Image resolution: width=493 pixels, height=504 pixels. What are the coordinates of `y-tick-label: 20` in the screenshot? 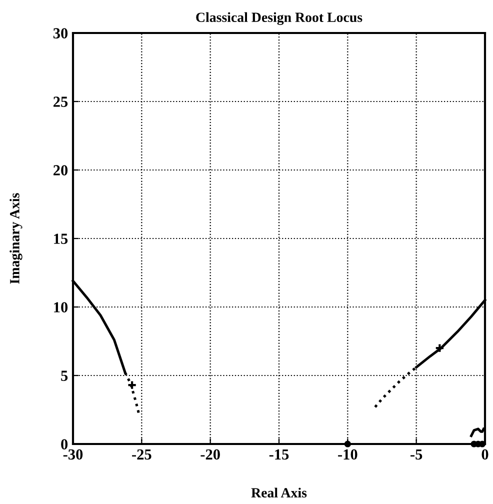 It's located at (61, 170).